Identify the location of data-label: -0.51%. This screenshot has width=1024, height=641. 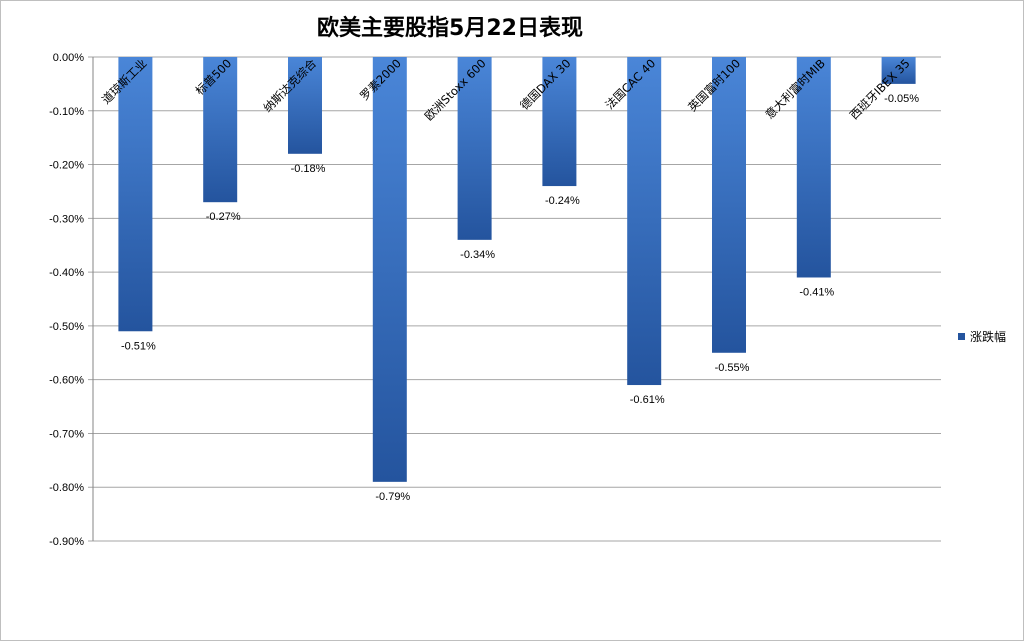
(138, 346).